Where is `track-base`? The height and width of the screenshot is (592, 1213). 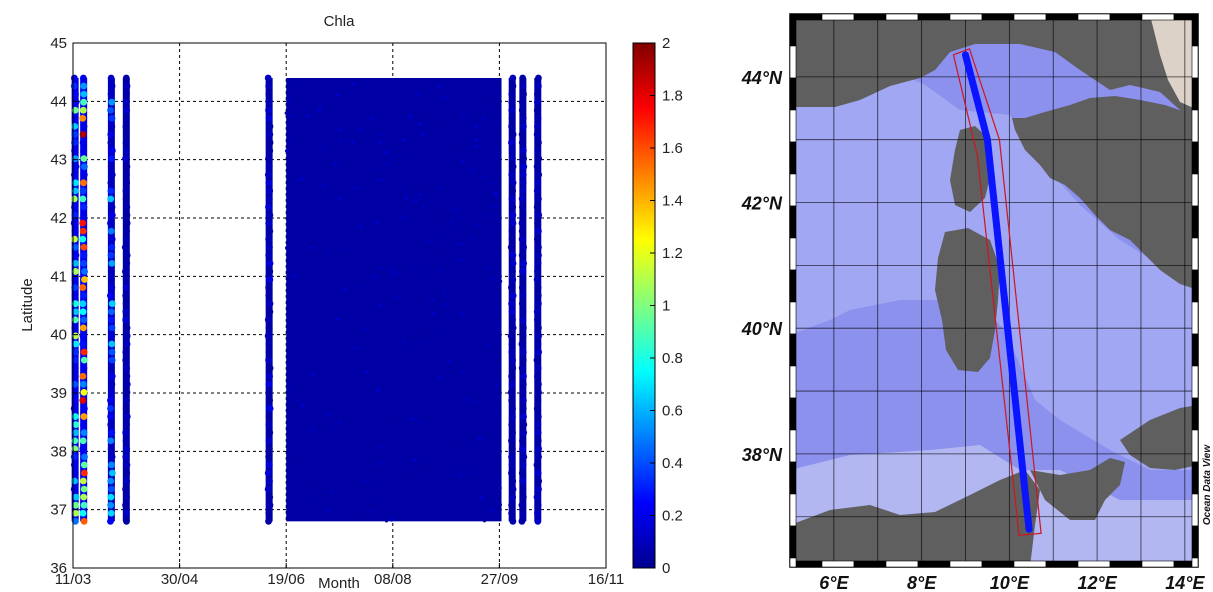 track-base is located at coordinates (126, 300).